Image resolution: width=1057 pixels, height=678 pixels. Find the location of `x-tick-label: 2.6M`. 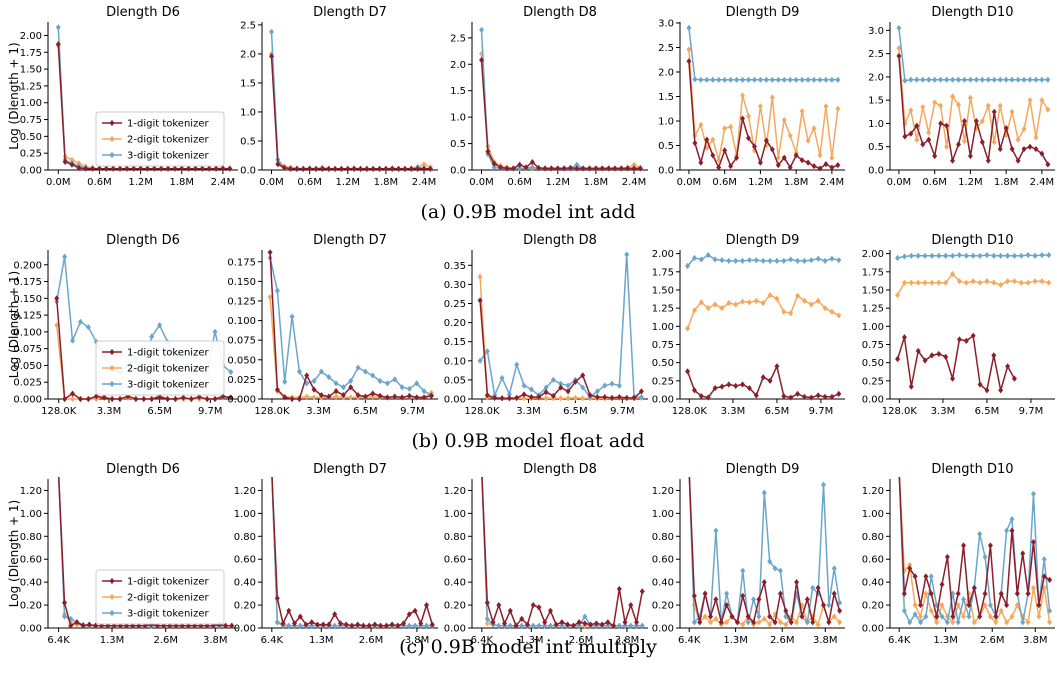

x-tick-label: 2.6M is located at coordinates (165, 640).